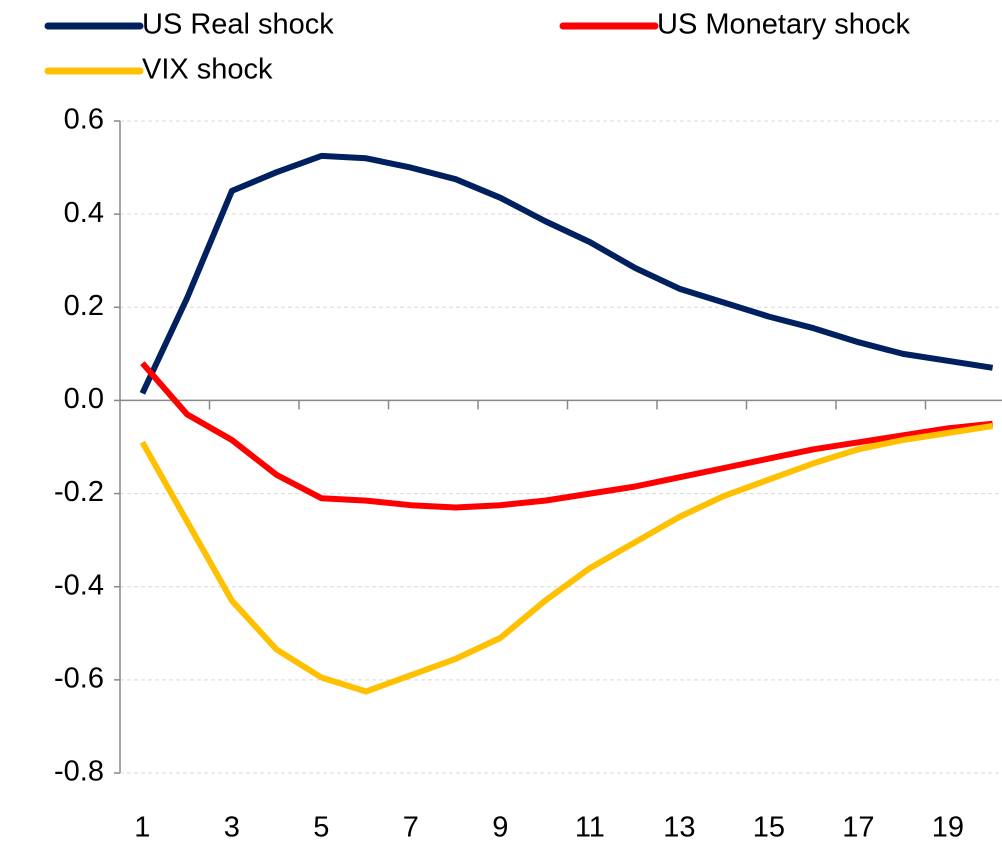  Describe the element at coordinates (769, 827) in the screenshot. I see `x-tick-label: 15` at that location.